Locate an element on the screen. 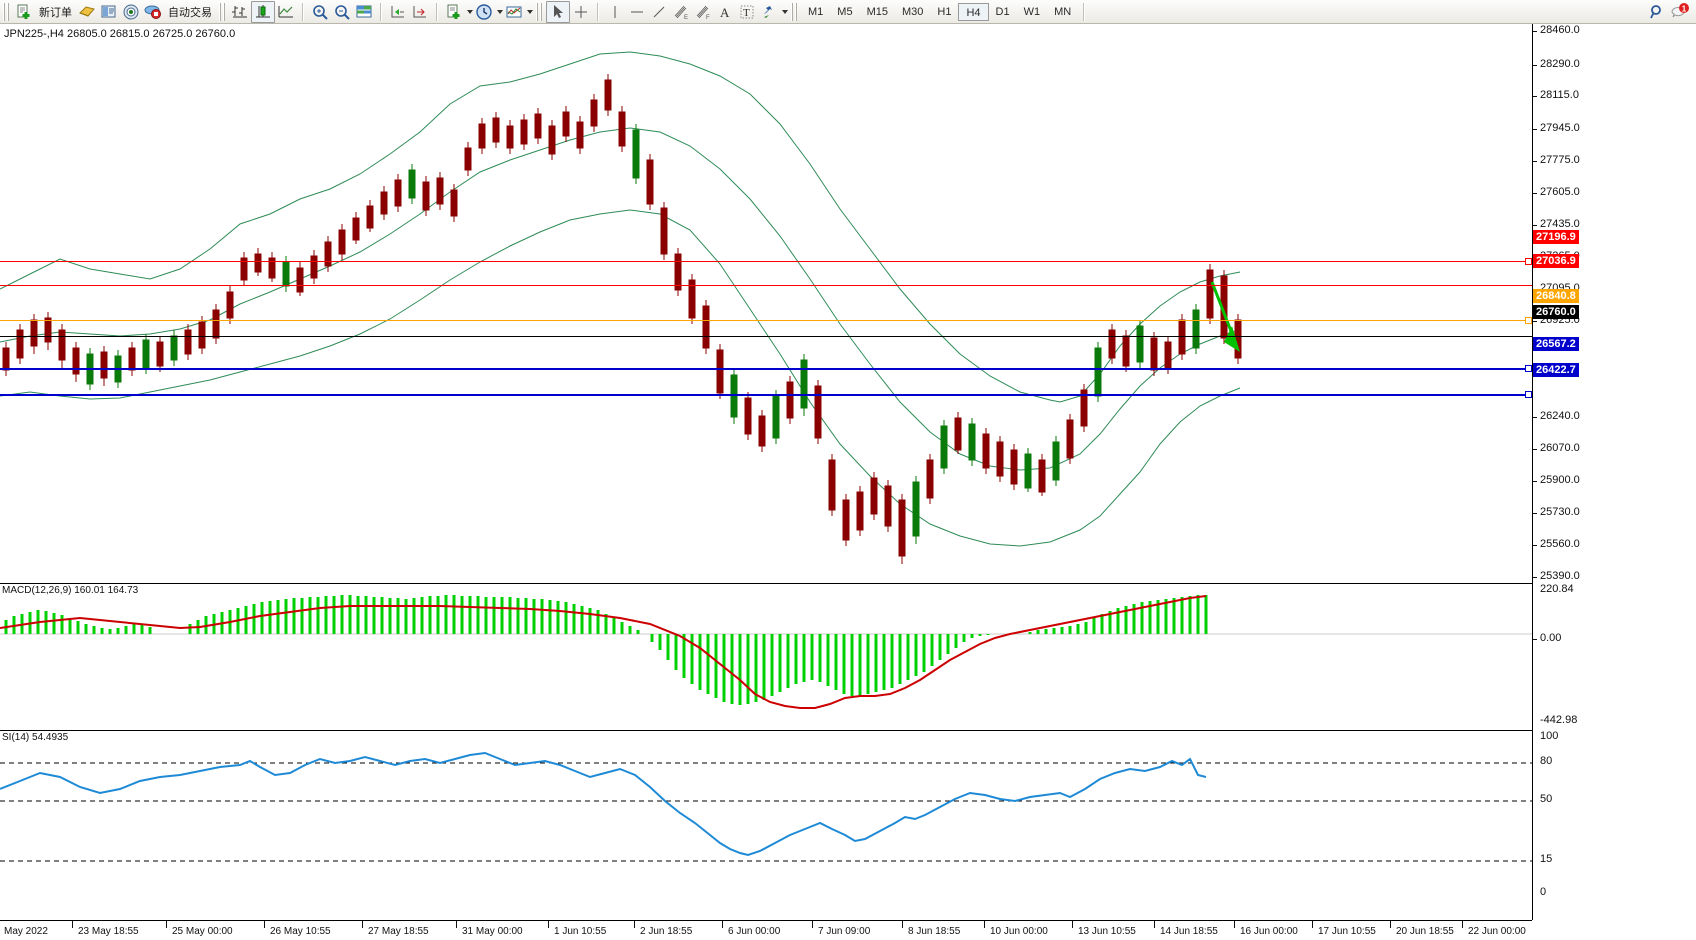  price-label-support-2: 26422.7 is located at coordinates (1556, 370).